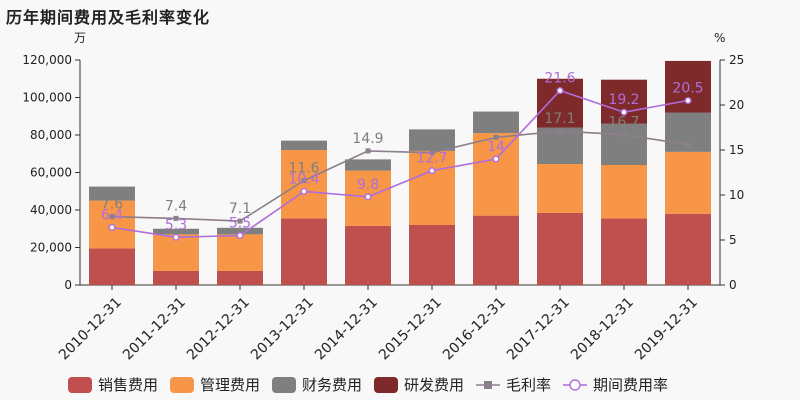 Image resolution: width=800 pixels, height=400 pixels. I want to click on y-right-tick-label: 15, so click(736, 150).